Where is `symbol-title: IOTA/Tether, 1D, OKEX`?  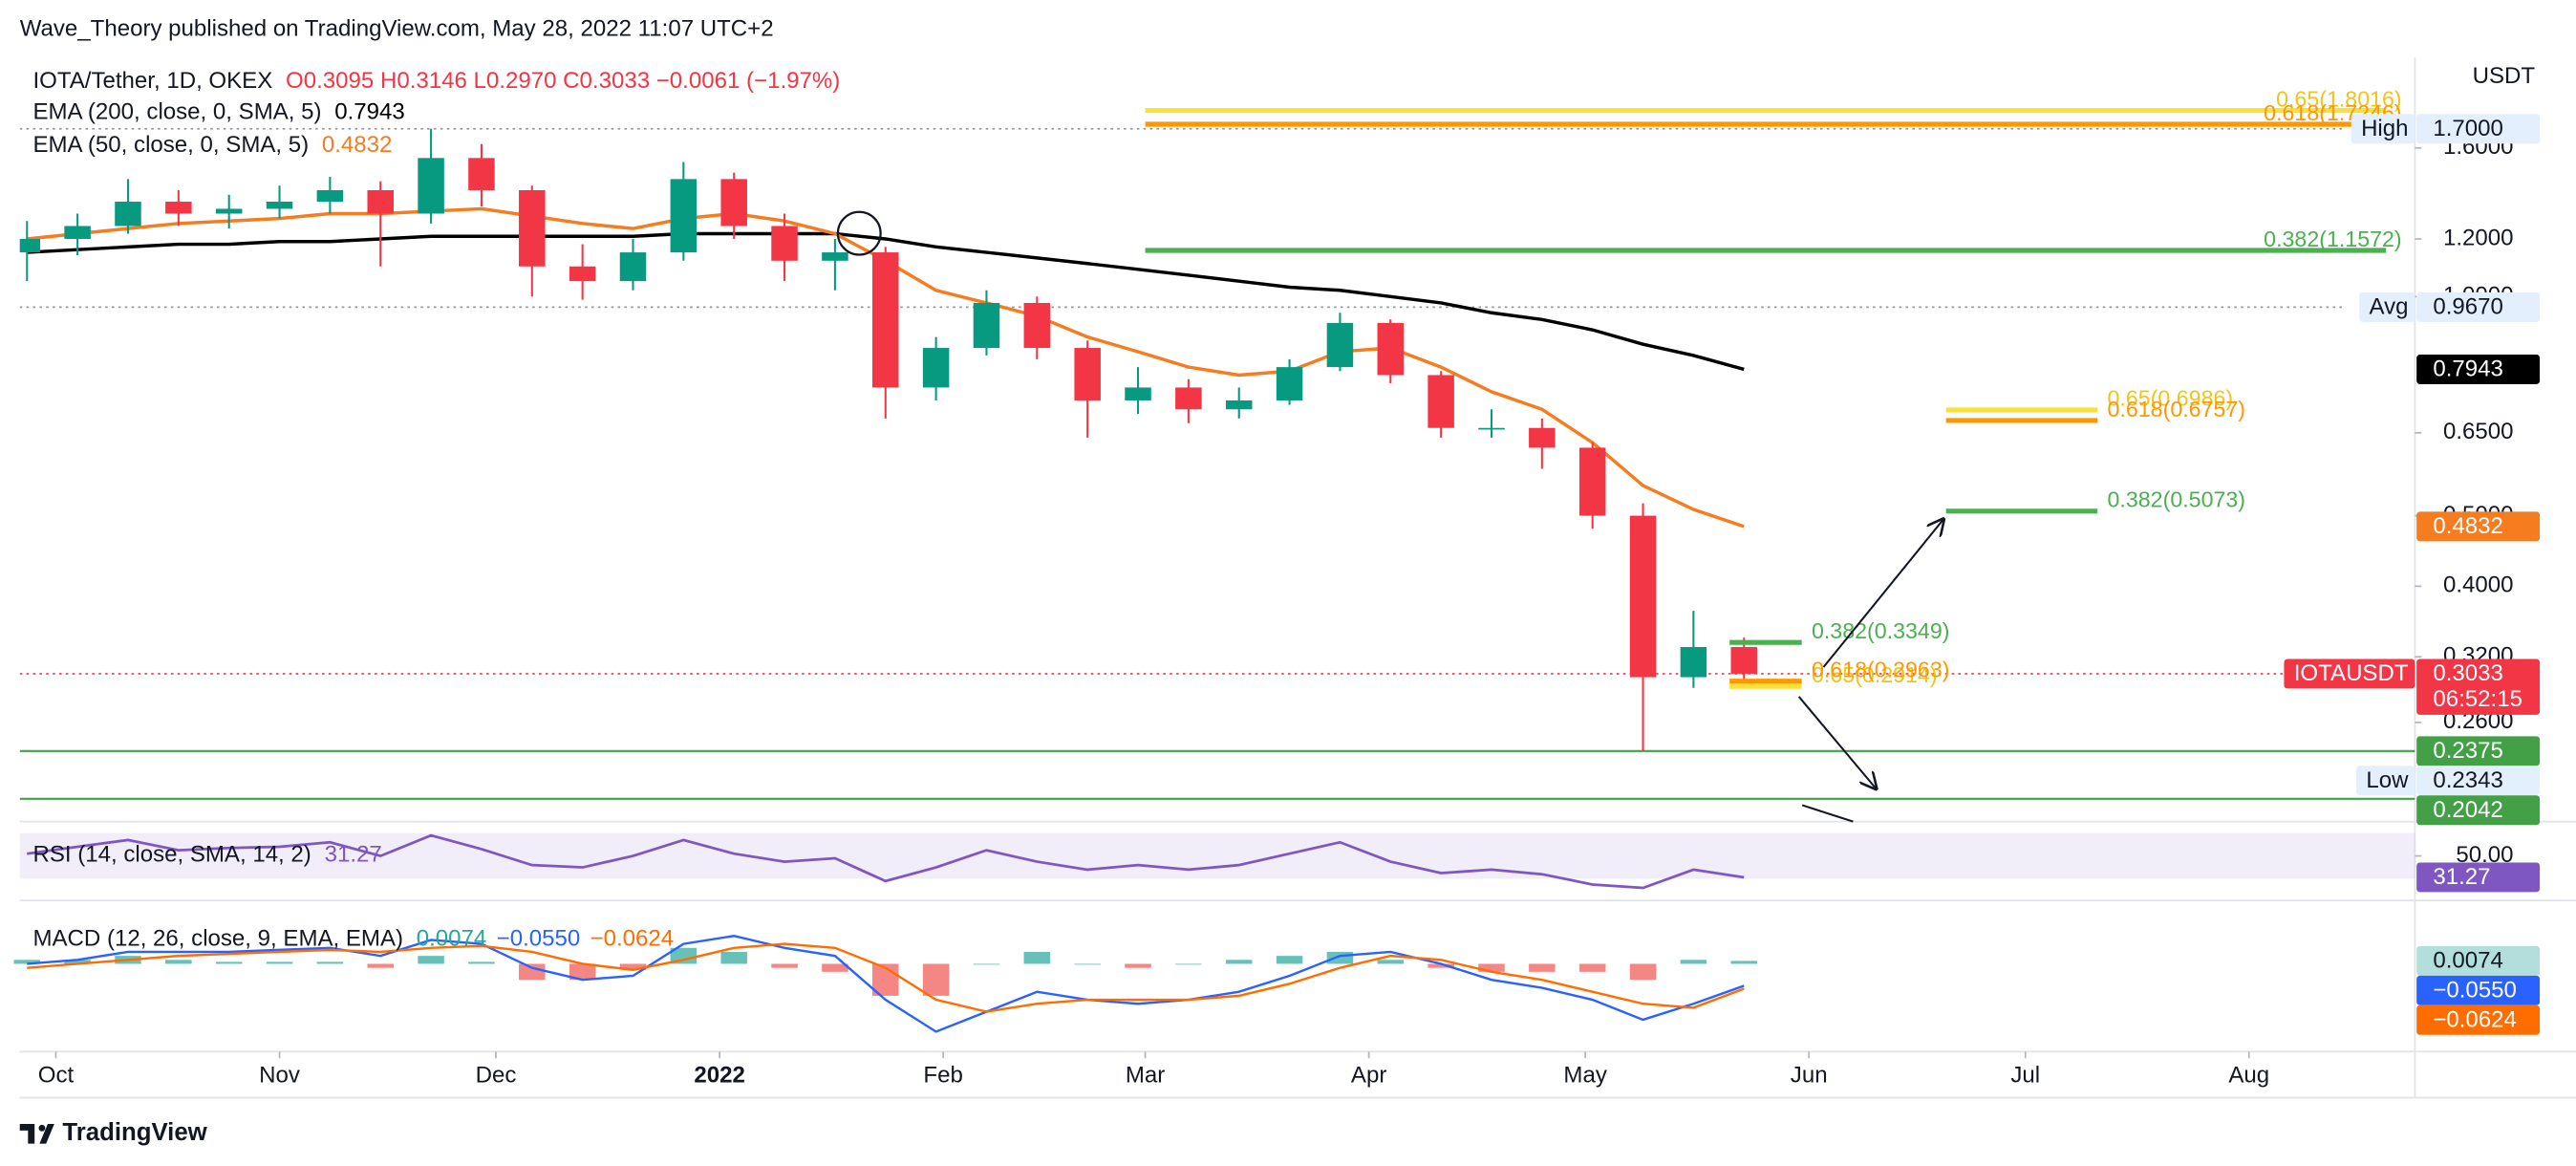 symbol-title: IOTA/Tether, 1D, OKEX is located at coordinates (152, 81).